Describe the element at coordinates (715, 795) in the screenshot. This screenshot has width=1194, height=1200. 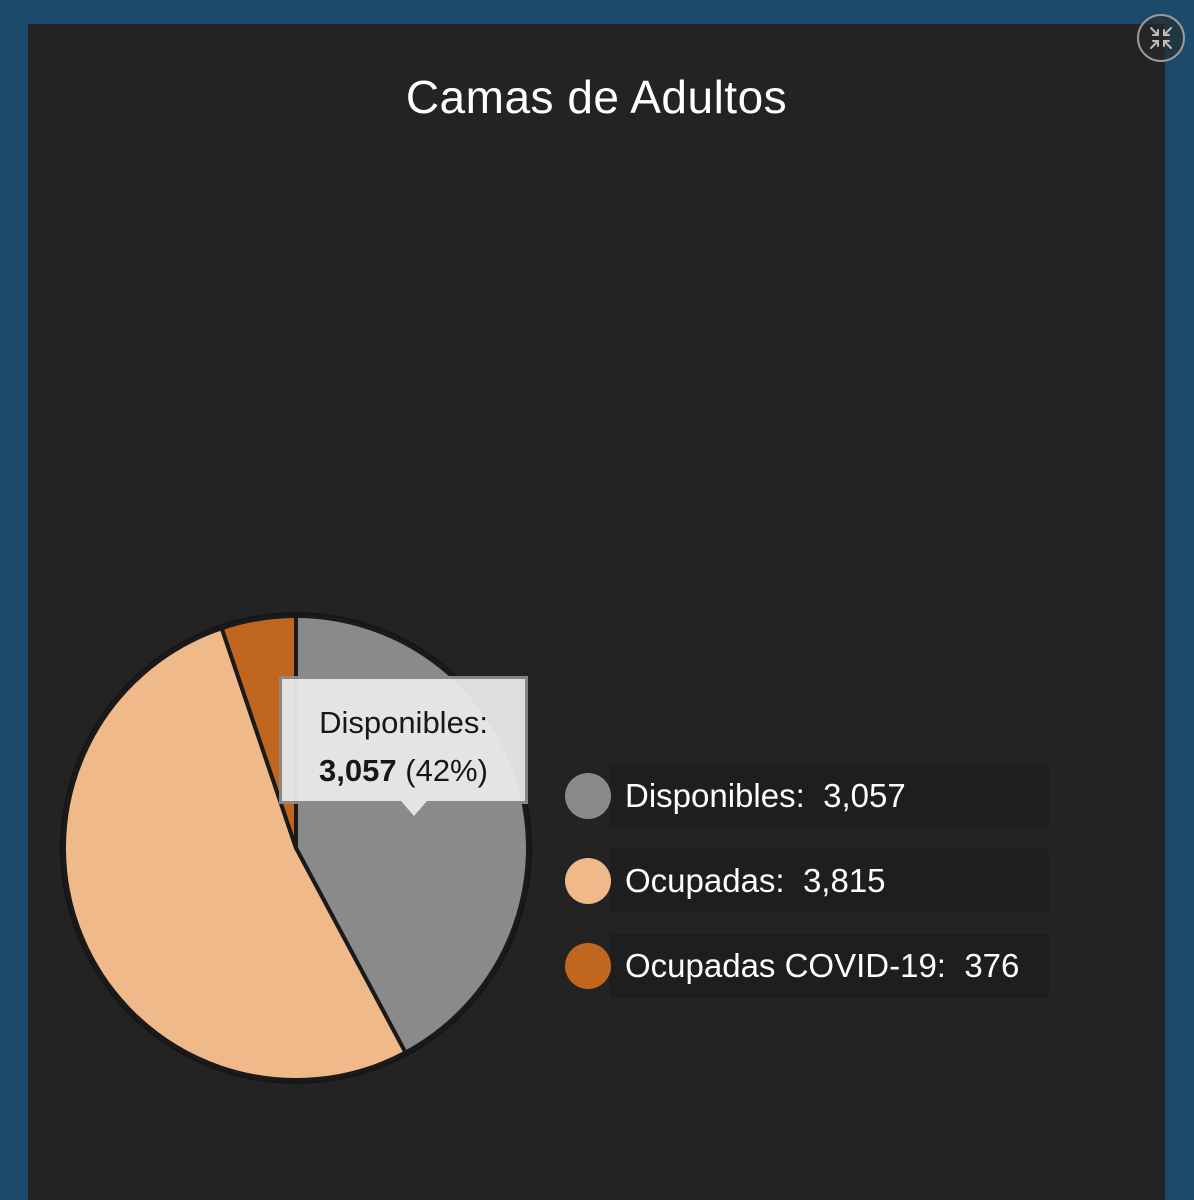
I see `legend-label: Disponibles:` at that location.